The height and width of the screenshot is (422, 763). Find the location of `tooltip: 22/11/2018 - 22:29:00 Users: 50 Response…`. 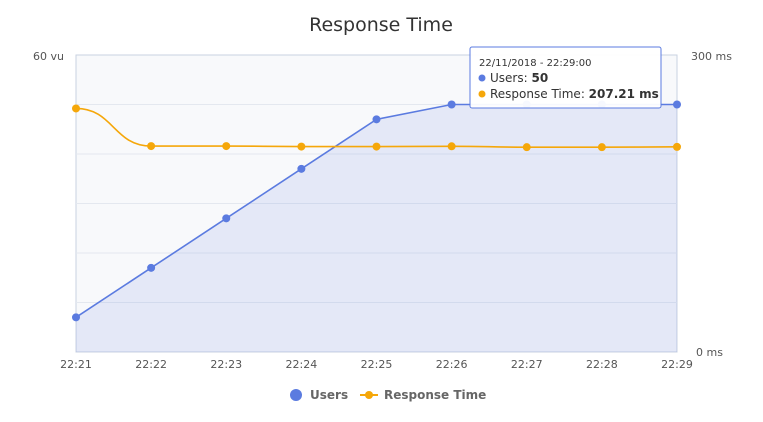

tooltip: 22/11/2018 - 22:29:00 Users: 50 Response… is located at coordinates (565, 77).